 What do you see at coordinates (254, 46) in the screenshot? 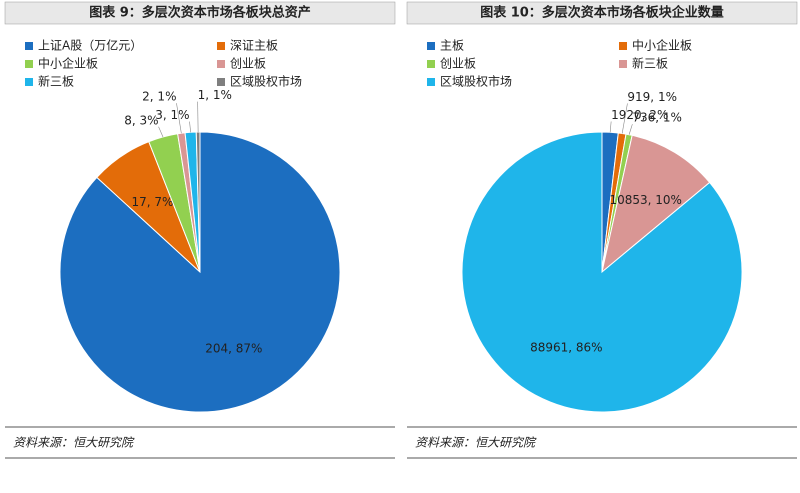
I see `legend-label: 深证主板` at bounding box center [254, 46].